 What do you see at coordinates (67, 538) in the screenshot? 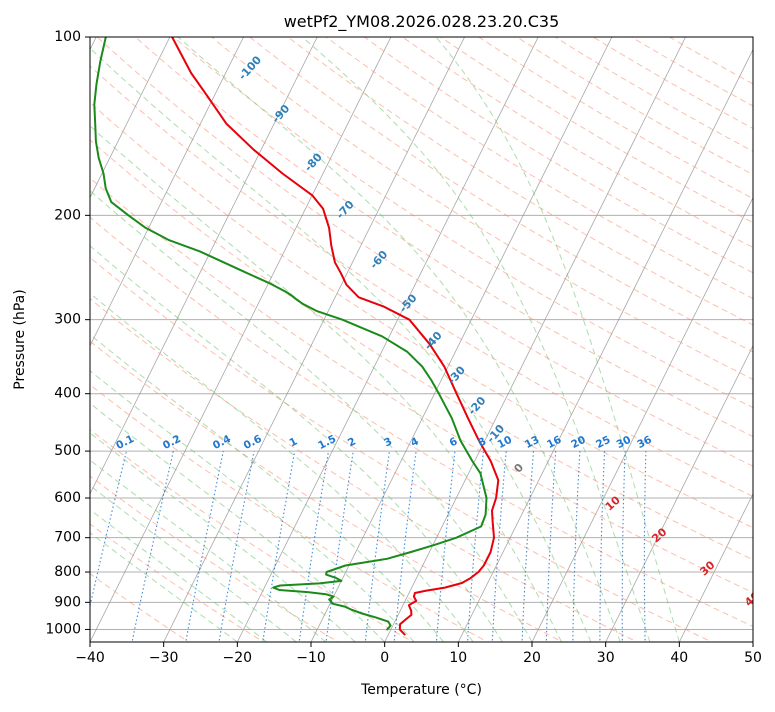
I see `y-tick-label: 700` at bounding box center [67, 538].